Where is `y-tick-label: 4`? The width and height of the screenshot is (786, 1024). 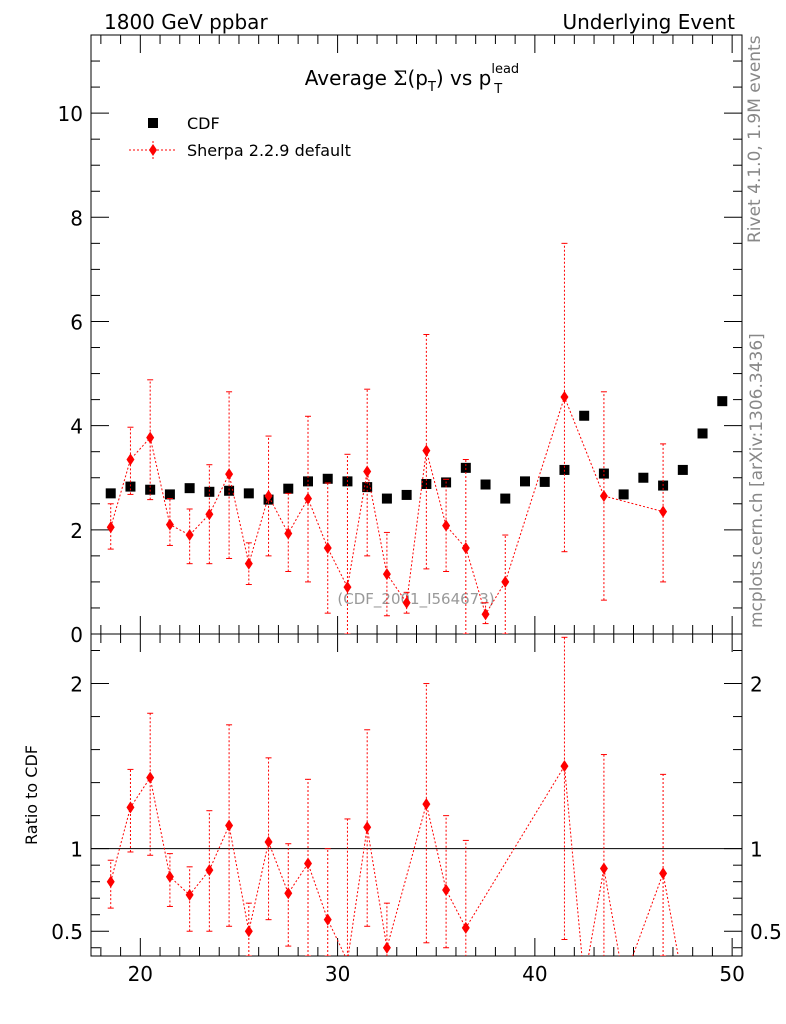
y-tick-label: 4 is located at coordinates (76, 427).